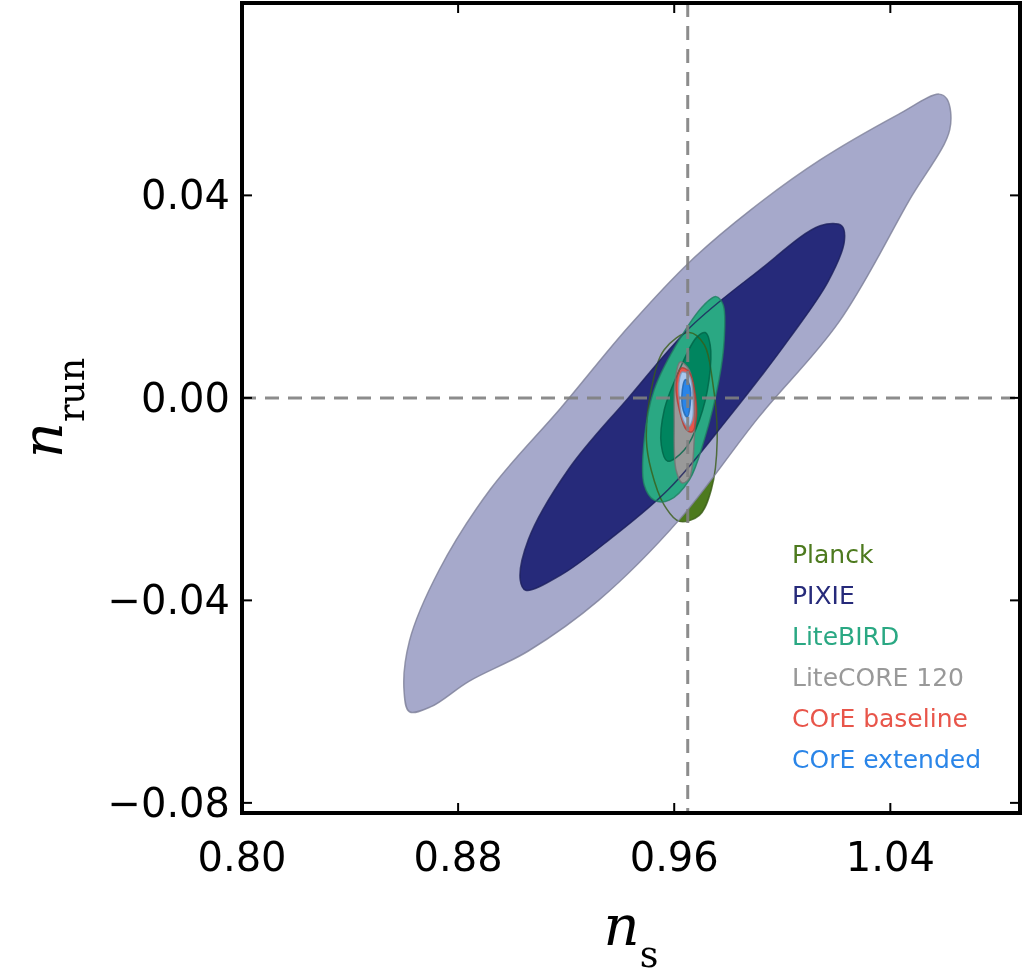  What do you see at coordinates (631, 932) in the screenshot?
I see `x-axis-title: n$_{s}$` at bounding box center [631, 932].